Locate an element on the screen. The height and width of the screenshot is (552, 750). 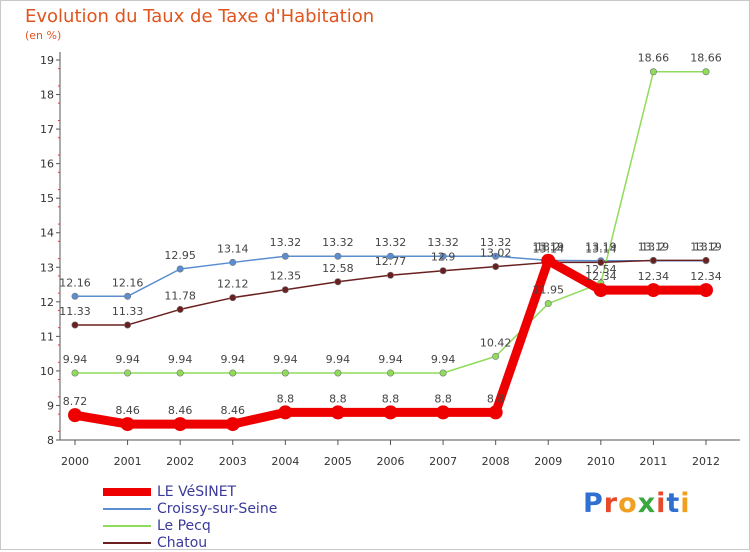
logo-letter: r is located at coordinates (611, 503).